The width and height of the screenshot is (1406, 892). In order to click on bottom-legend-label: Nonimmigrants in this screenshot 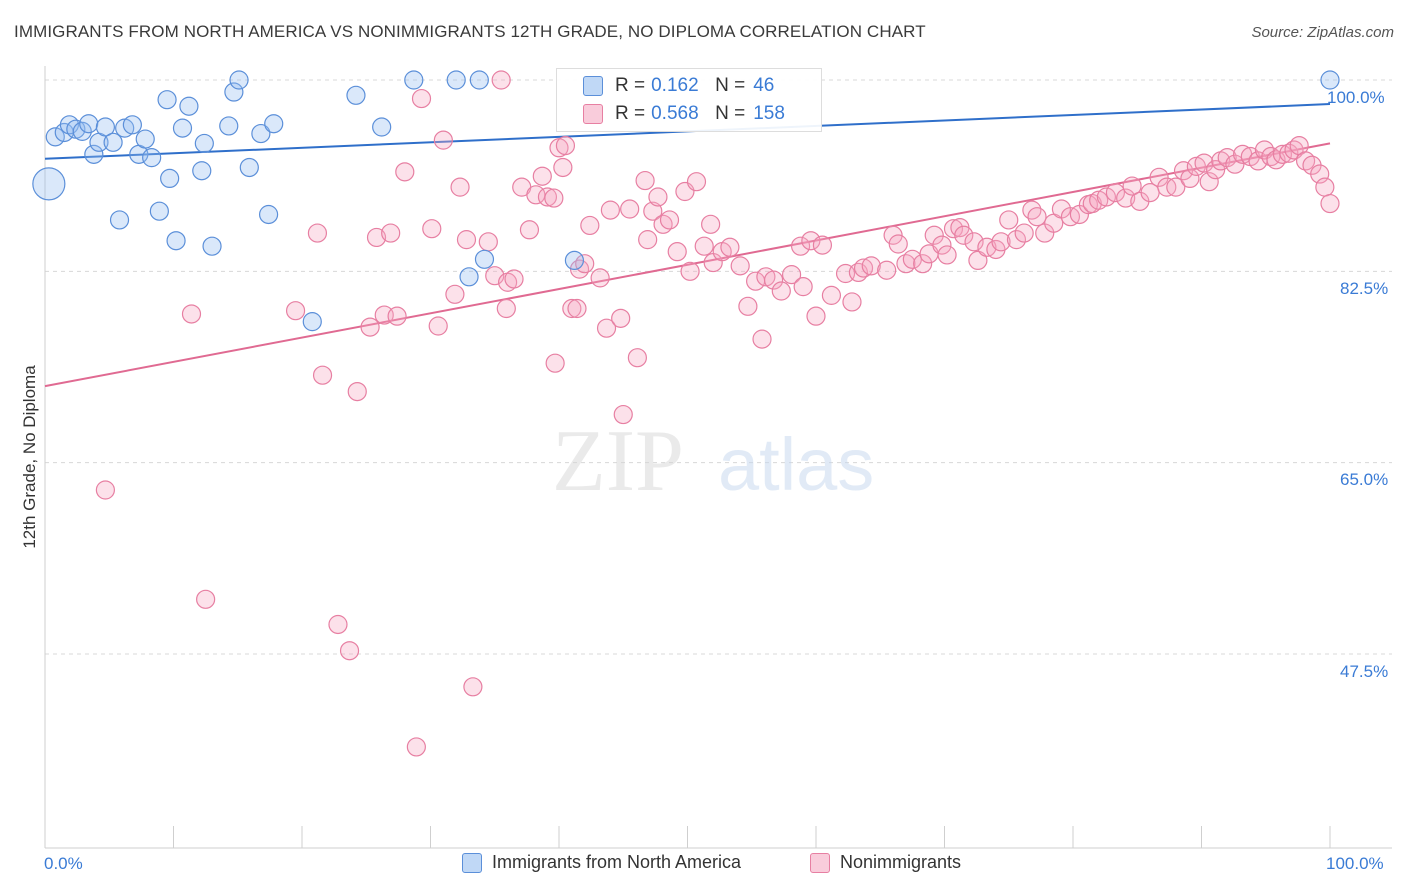, I will do `click(901, 862)`.